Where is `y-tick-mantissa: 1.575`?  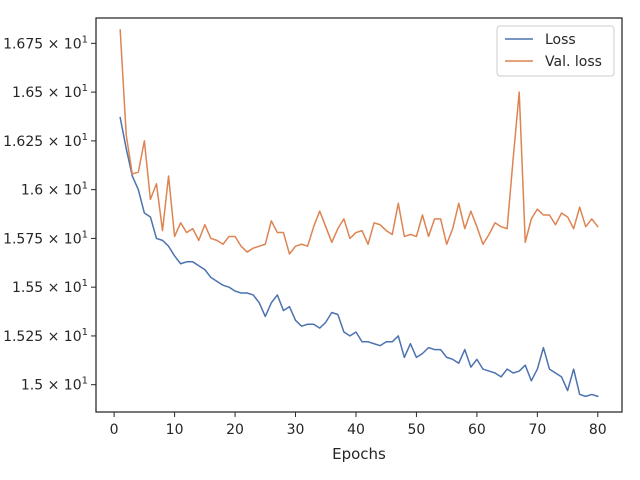
y-tick-mantissa: 1.575 is located at coordinates (23, 239).